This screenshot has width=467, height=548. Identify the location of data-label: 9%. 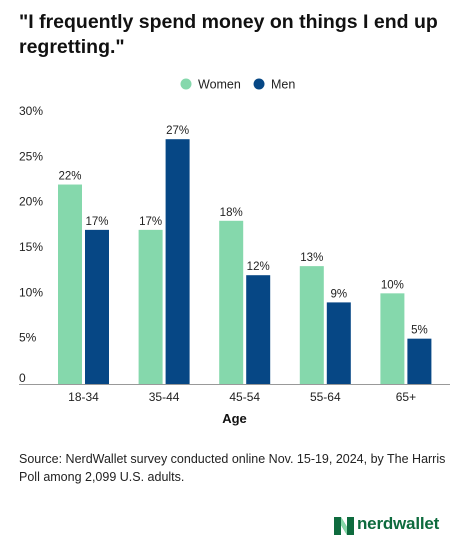
(338, 294).